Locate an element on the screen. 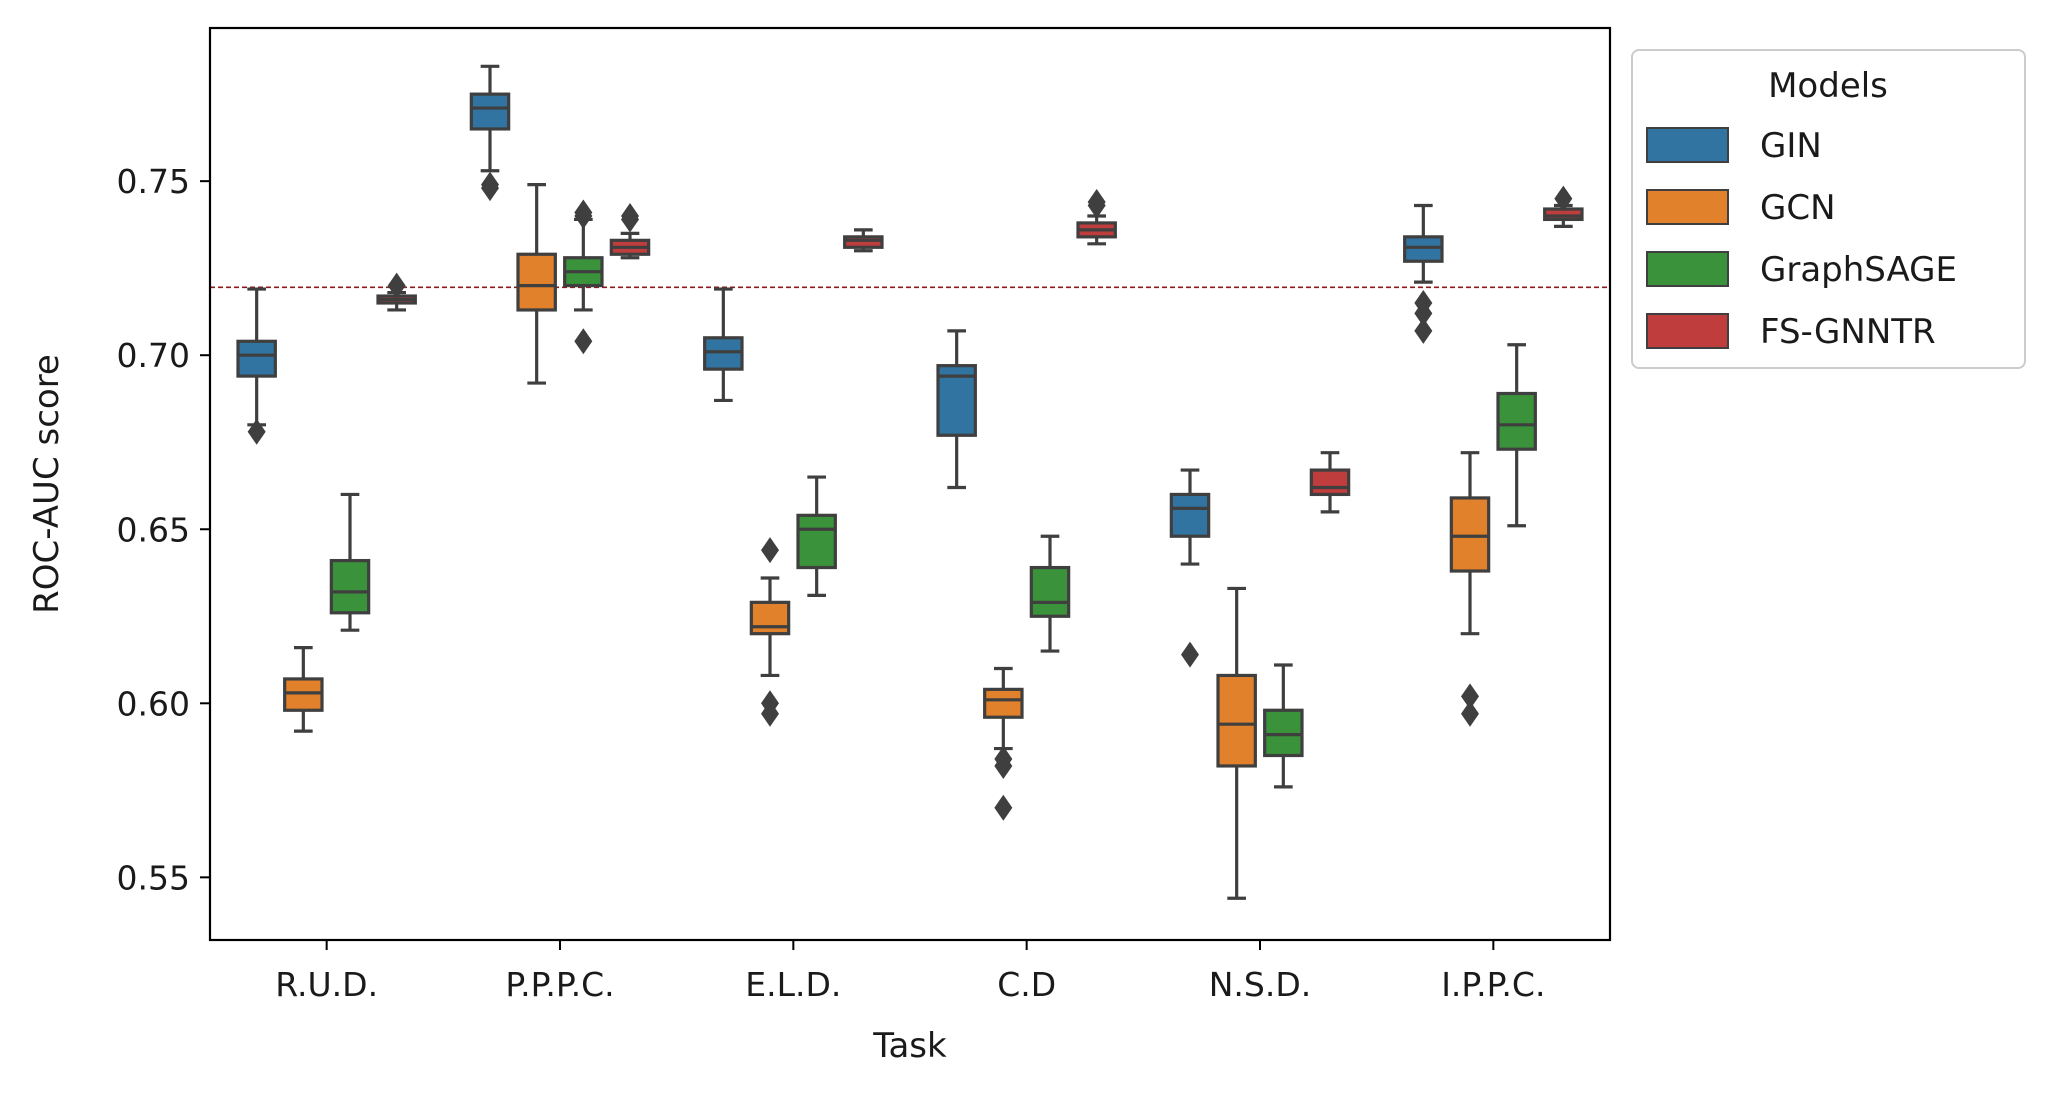 The image size is (2045, 1095). box-gcn-c-d is located at coordinates (1003, 743).